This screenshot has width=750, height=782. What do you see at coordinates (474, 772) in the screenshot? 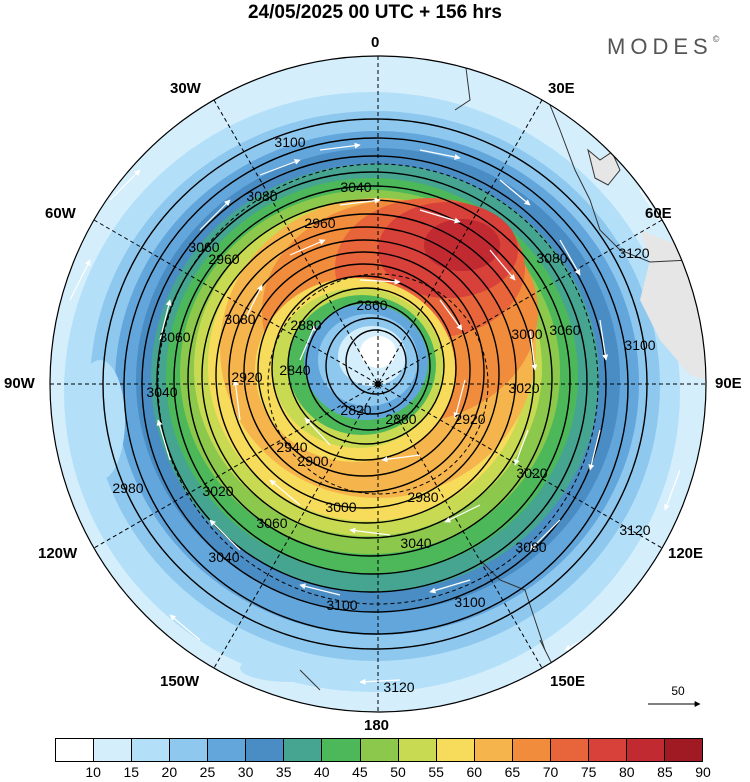
I see `colorbar-tick-label: 60` at bounding box center [474, 772].